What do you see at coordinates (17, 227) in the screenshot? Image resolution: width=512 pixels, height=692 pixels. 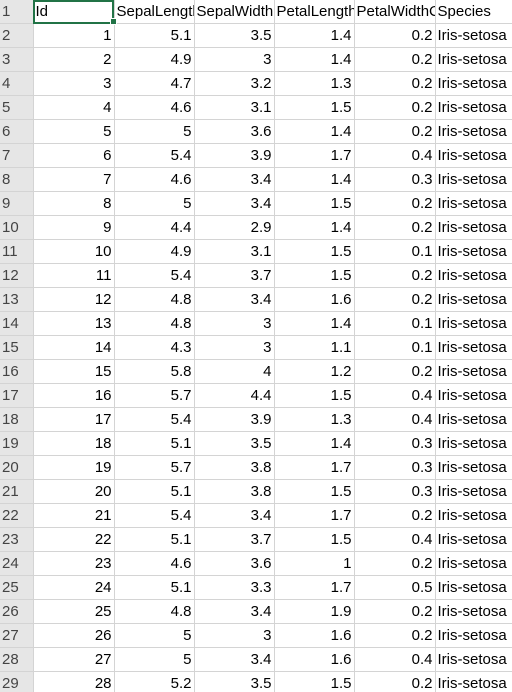 I see `row-header: 10` at bounding box center [17, 227].